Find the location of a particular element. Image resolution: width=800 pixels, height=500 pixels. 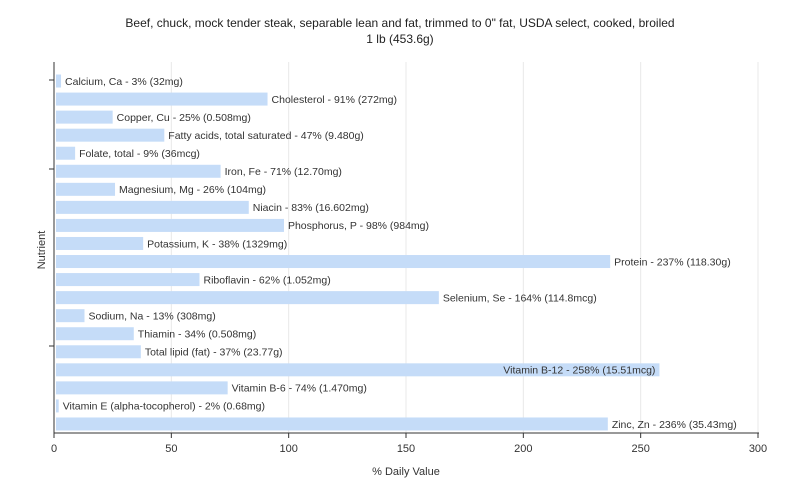

x-tick-label: 50 is located at coordinates (171, 449).